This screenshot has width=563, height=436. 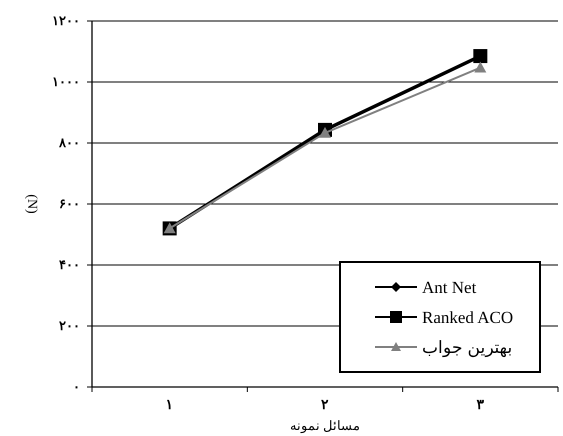 I want to click on y-tick-label: ۱۰۰۰, so click(x=66, y=81).